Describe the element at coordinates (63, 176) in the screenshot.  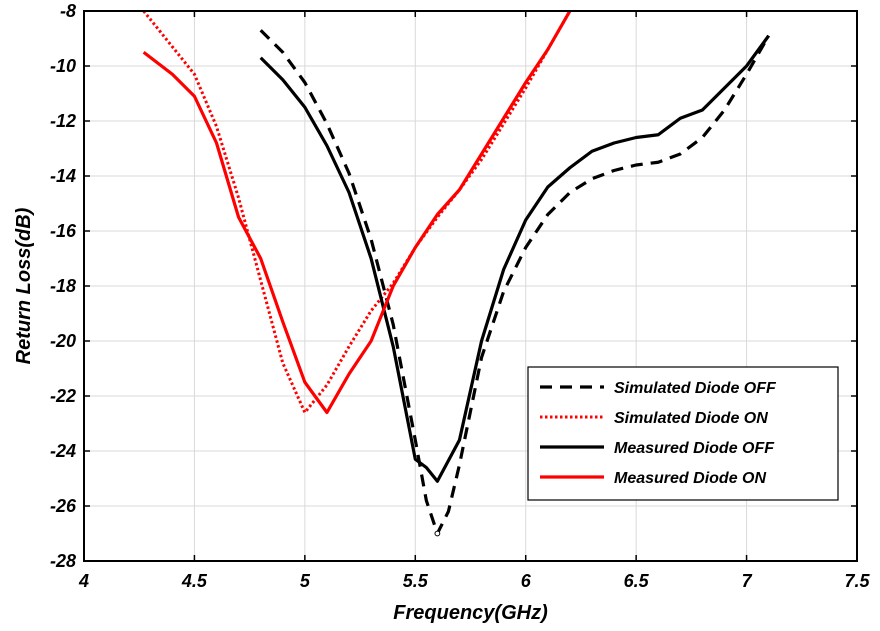
I see `y-tick-label: -14` at that location.